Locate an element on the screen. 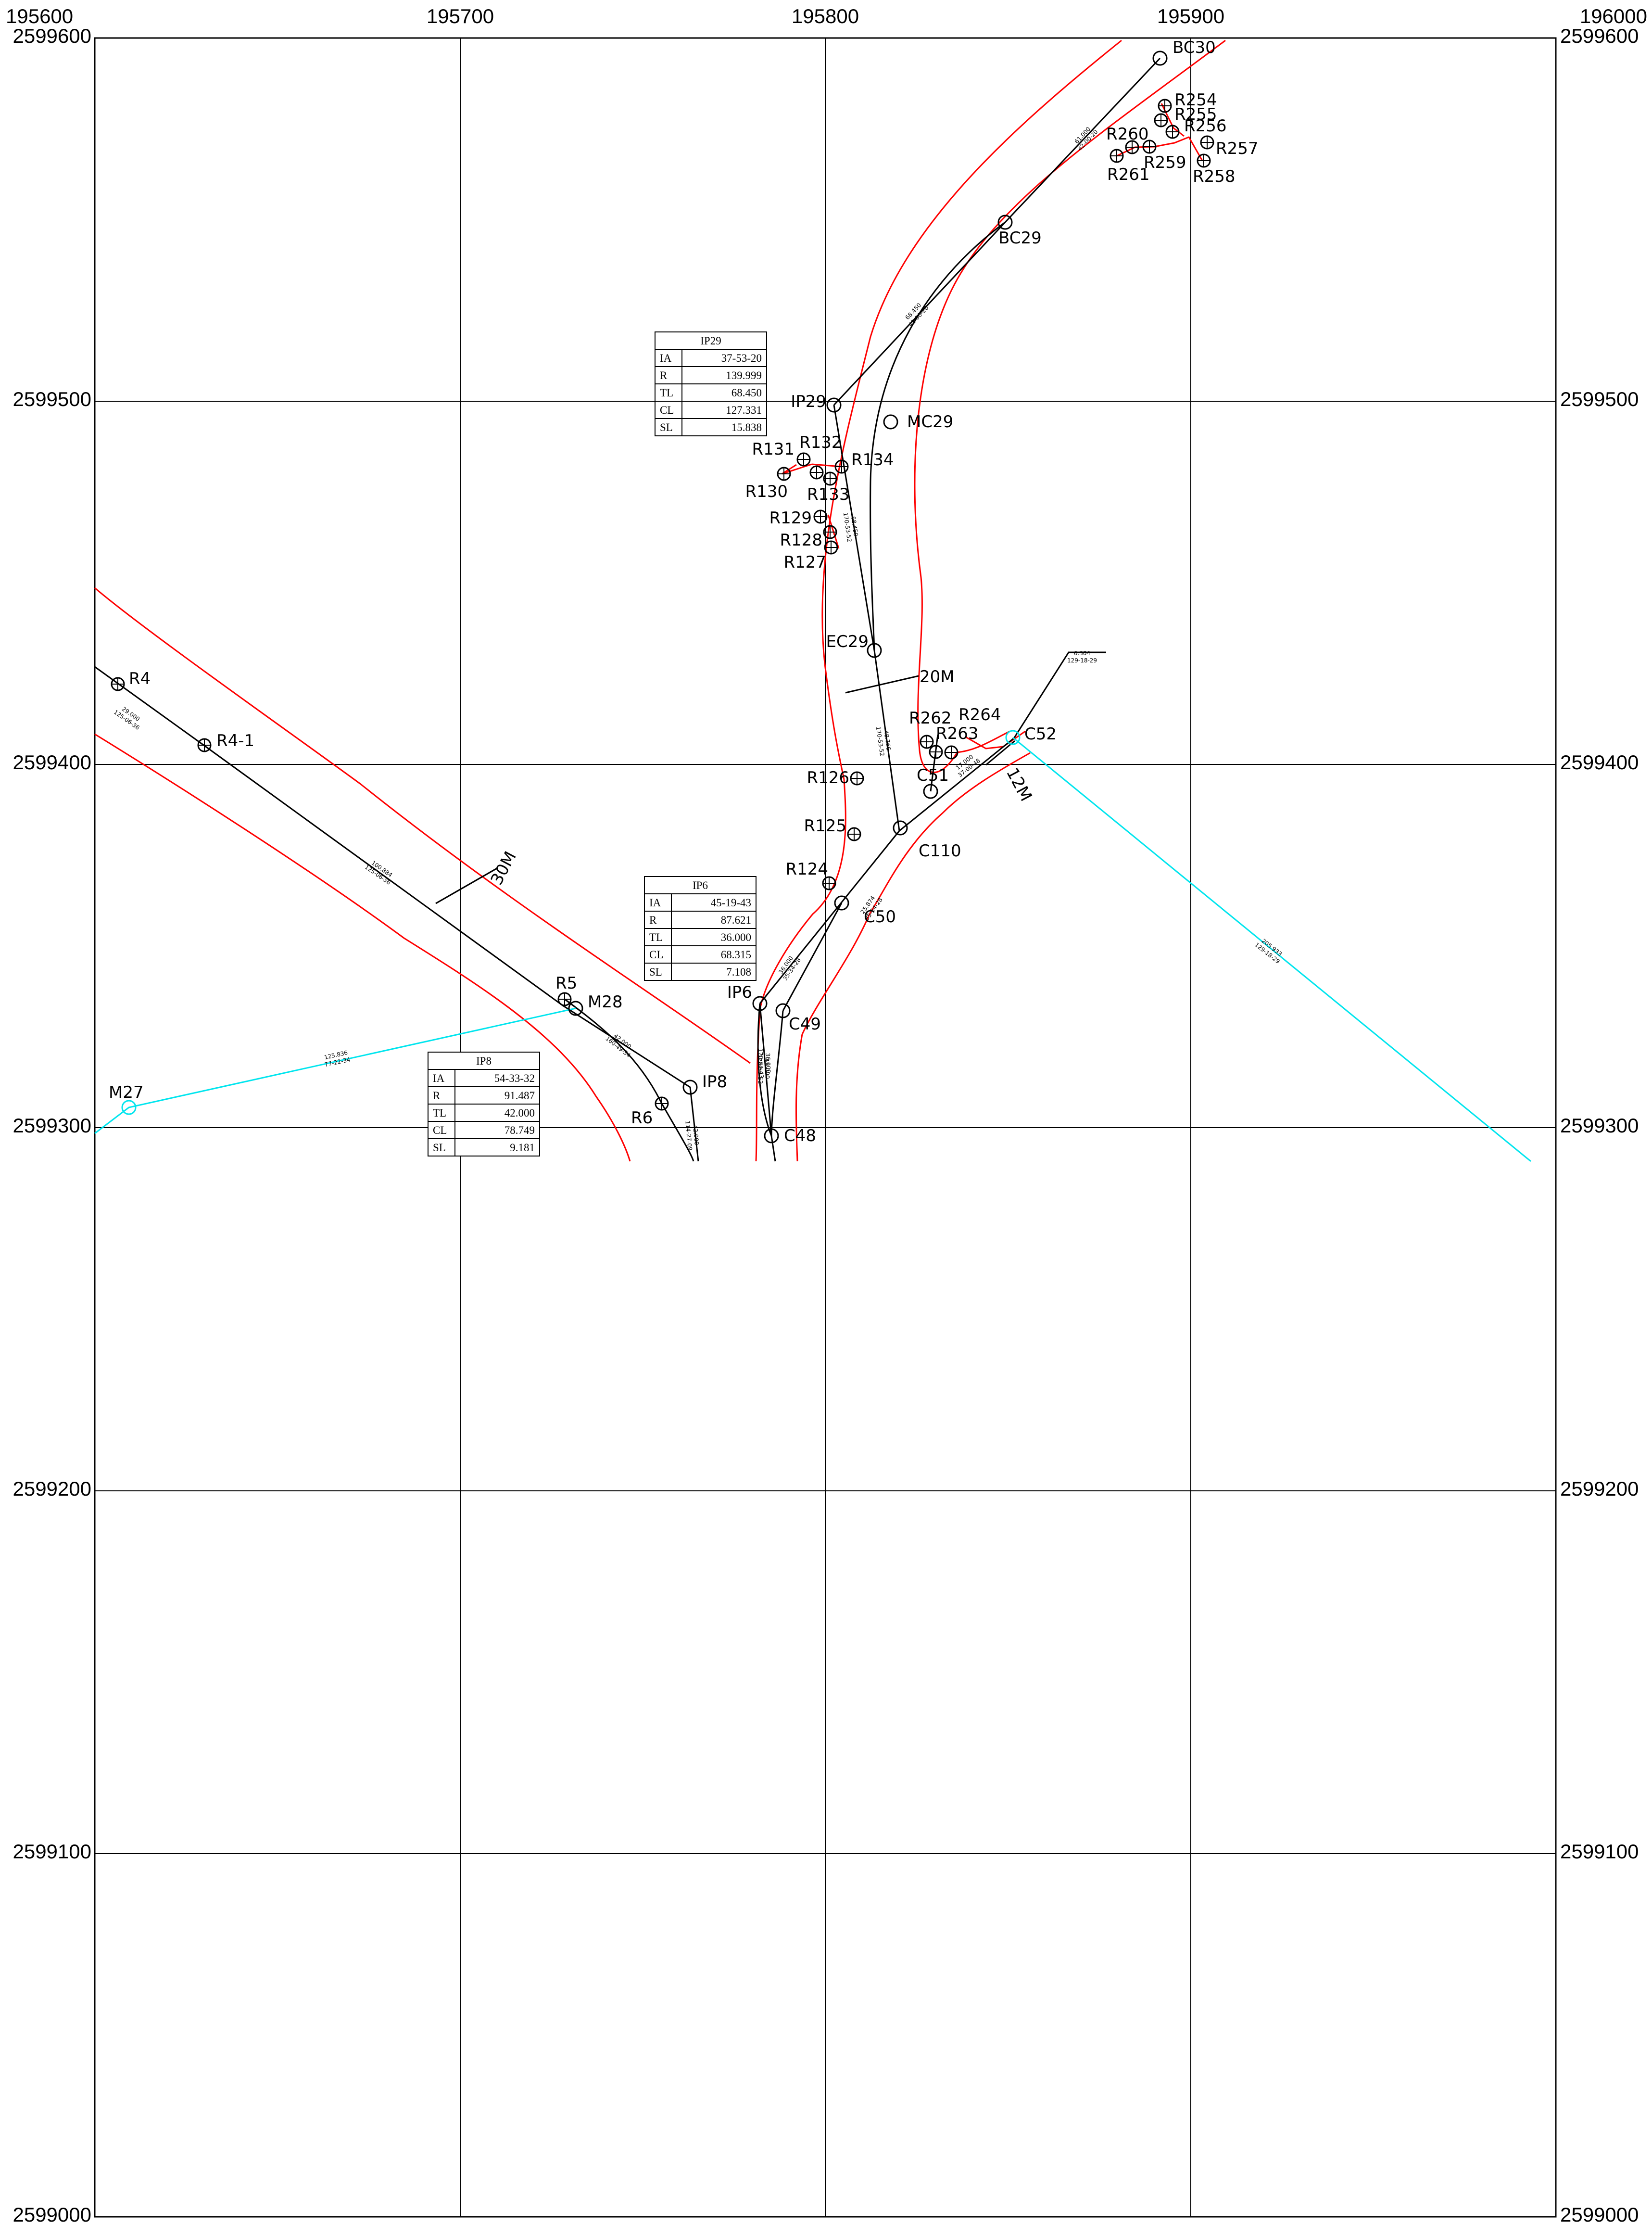 This screenshot has width=1652, height=2224. y-coordinate-label-left: 2599300 is located at coordinates (52, 1126).